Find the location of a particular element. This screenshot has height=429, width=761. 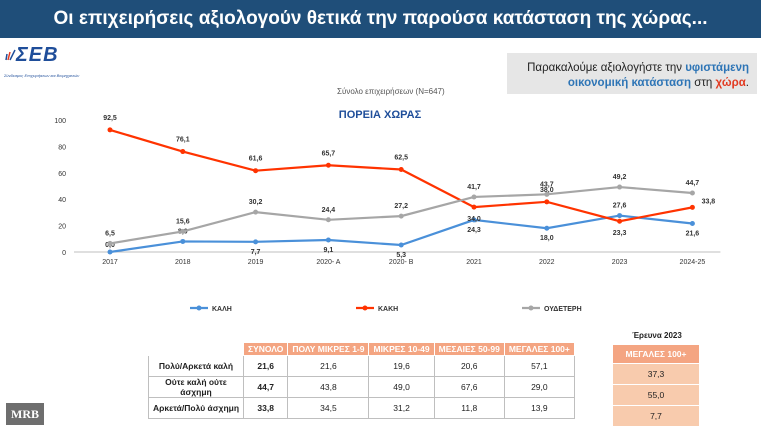

x-tick-label: 2023 is located at coordinates (620, 262).